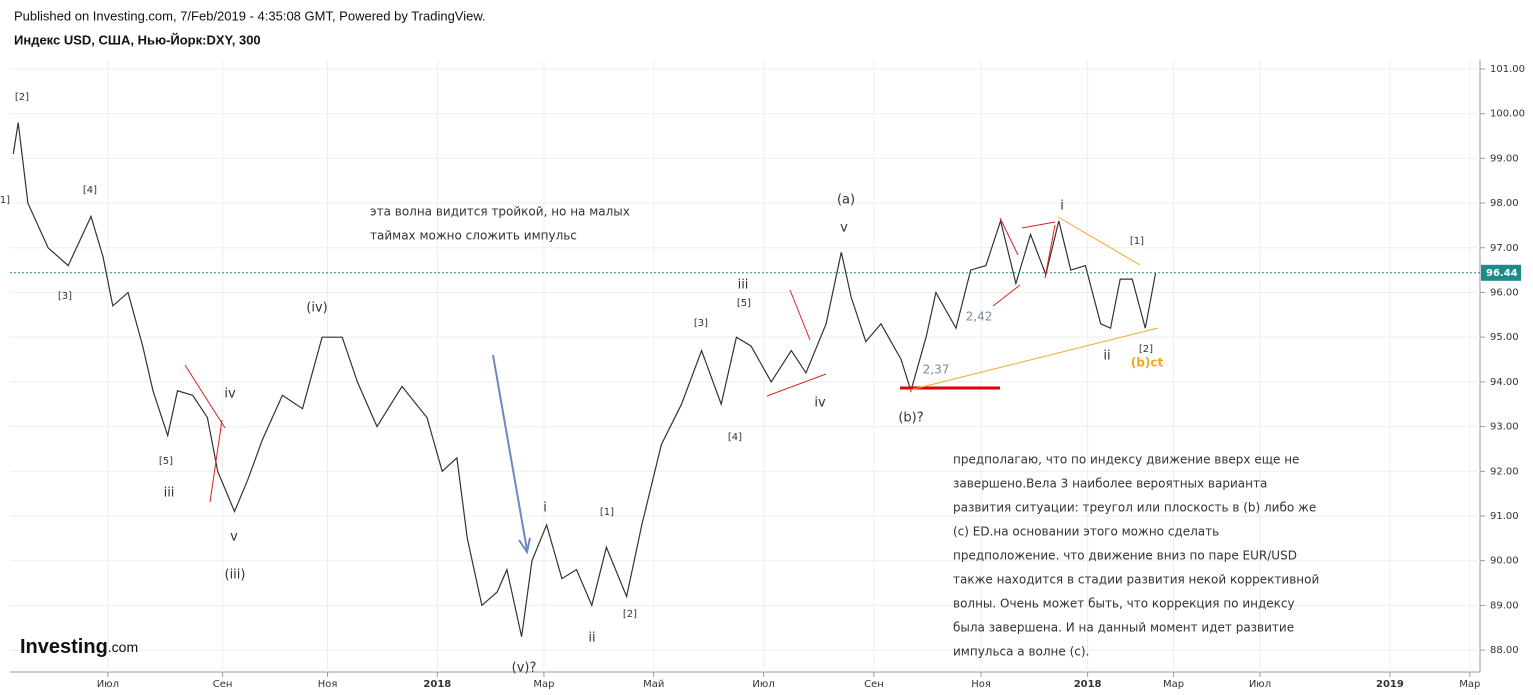 This screenshot has width=1533, height=695. Describe the element at coordinates (1504, 605) in the screenshot. I see `y-tick-label: 89.00` at that location.